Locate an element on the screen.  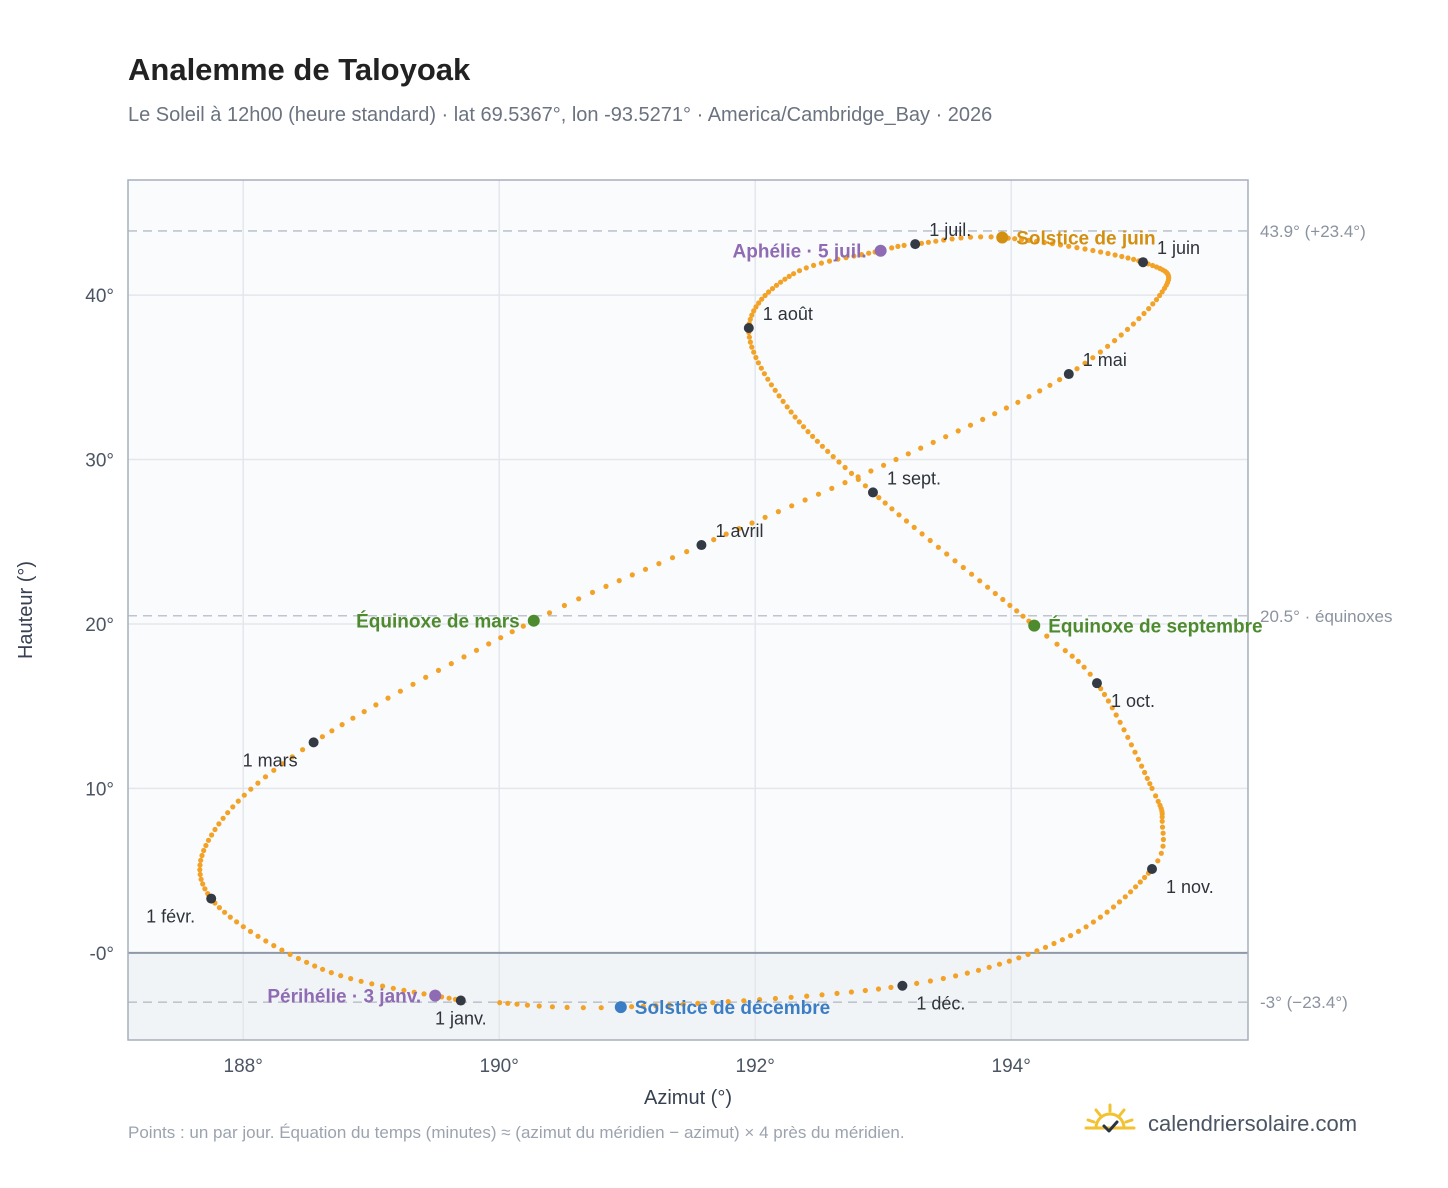
month-marker-label: 1 mai is located at coordinates (1105, 360).